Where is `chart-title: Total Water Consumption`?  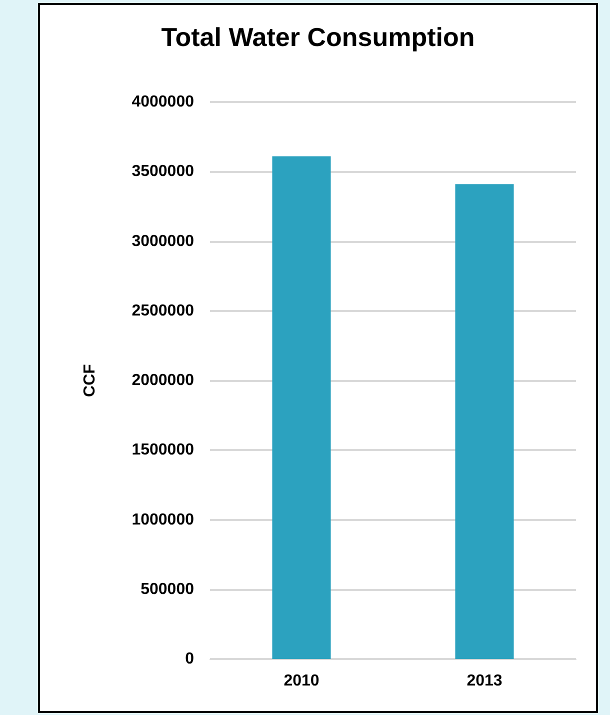
chart-title: Total Water Consumption is located at coordinates (318, 37).